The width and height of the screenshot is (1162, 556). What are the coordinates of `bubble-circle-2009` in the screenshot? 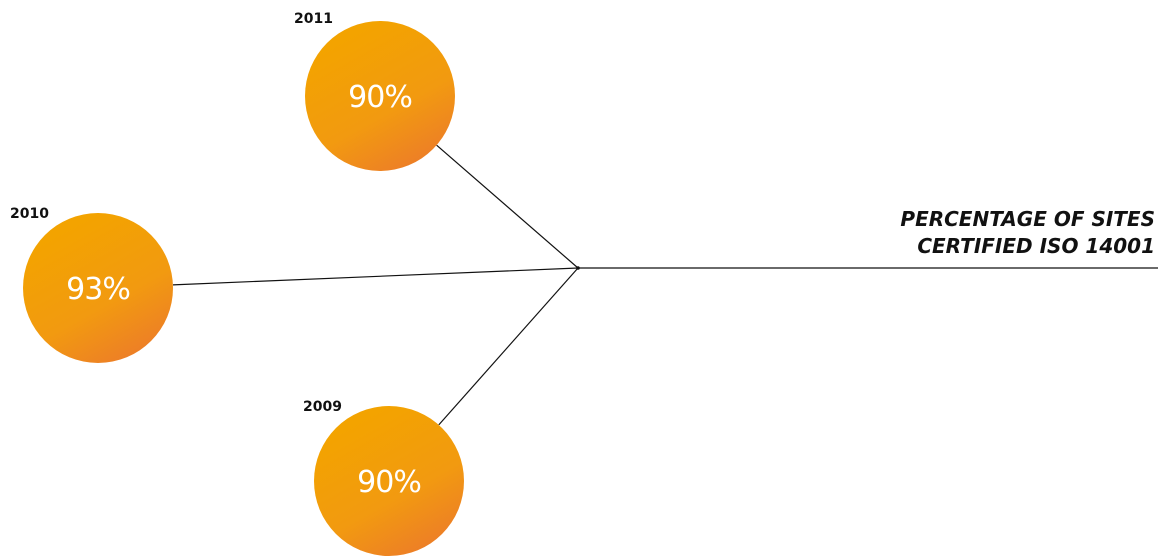 It's located at (389, 481).